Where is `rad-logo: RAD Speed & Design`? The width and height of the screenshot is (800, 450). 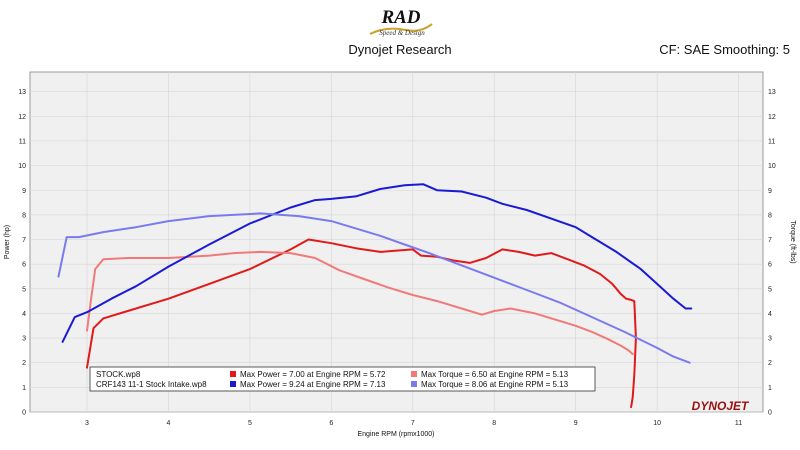 rad-logo: RAD Speed & Design is located at coordinates (401, 22).